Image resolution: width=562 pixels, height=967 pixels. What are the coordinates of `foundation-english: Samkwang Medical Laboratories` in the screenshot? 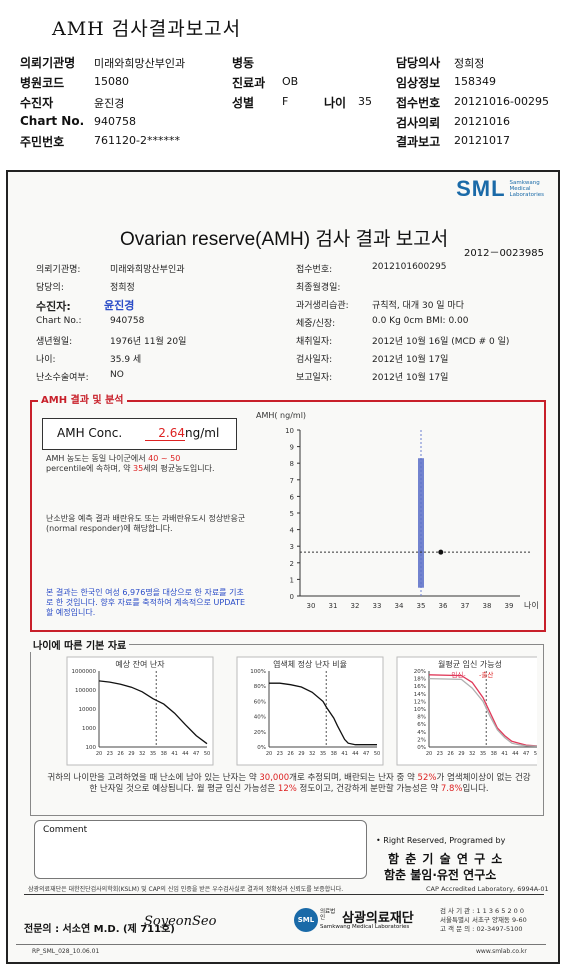 It's located at (365, 927).